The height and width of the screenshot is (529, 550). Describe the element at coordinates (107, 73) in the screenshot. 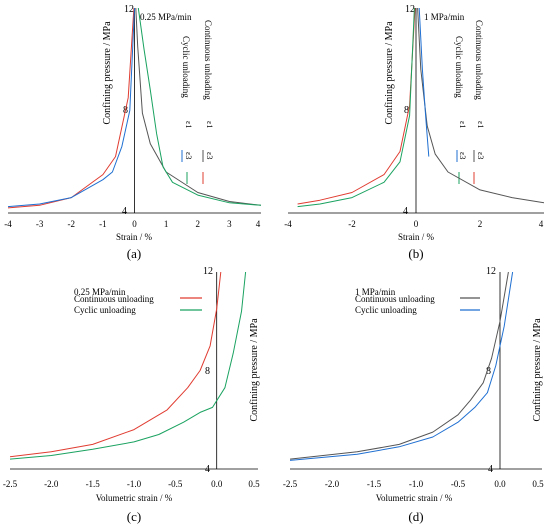

I see `panel-a-ylabel: Confining pressure / MPa` at that location.